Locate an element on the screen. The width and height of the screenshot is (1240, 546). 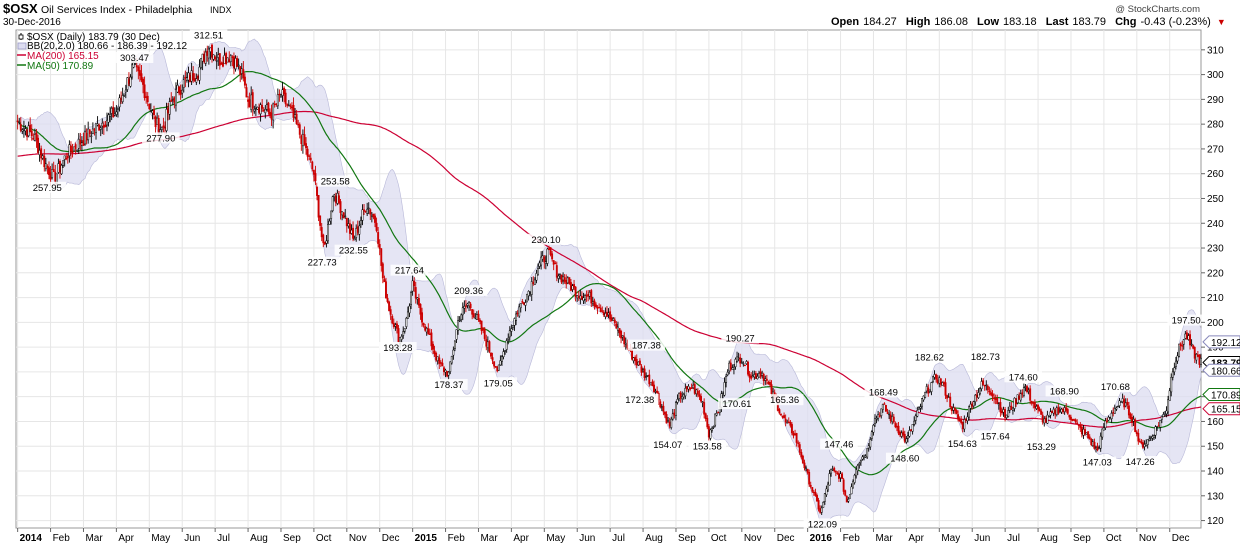
legend-item-price: $OSX (Daily) 183.79 (30 Dec) is located at coordinates (89, 37).